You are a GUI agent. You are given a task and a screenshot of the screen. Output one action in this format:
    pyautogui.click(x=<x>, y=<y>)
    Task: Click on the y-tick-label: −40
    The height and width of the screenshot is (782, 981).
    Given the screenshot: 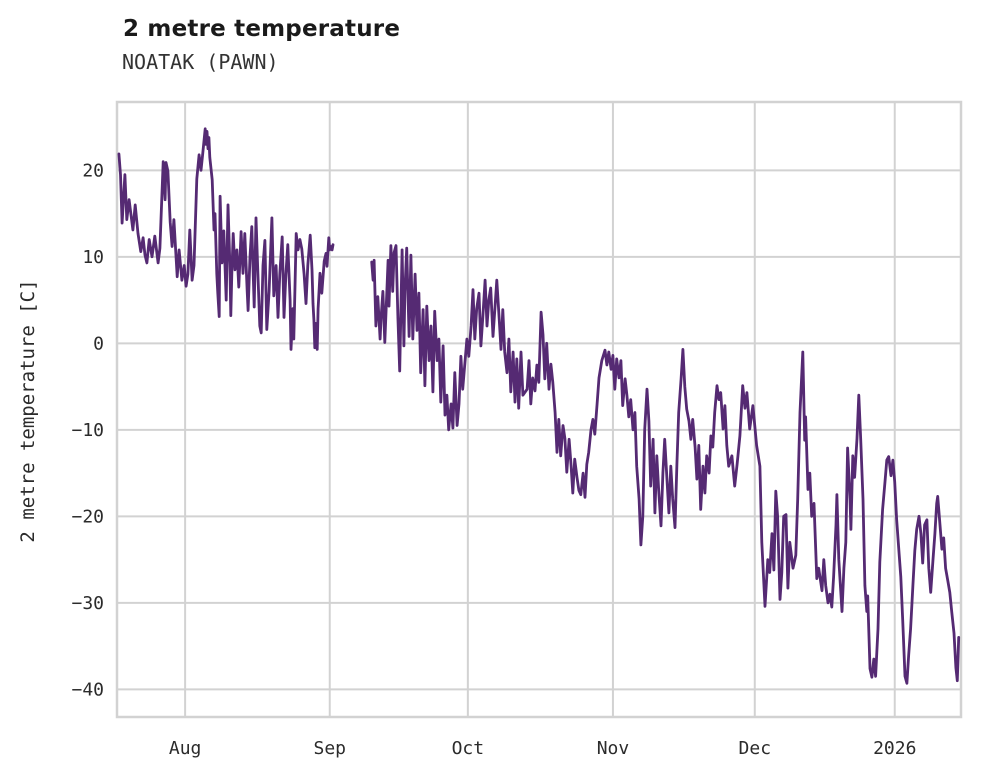 What is the action you would take?
    pyautogui.click(x=87, y=689)
    